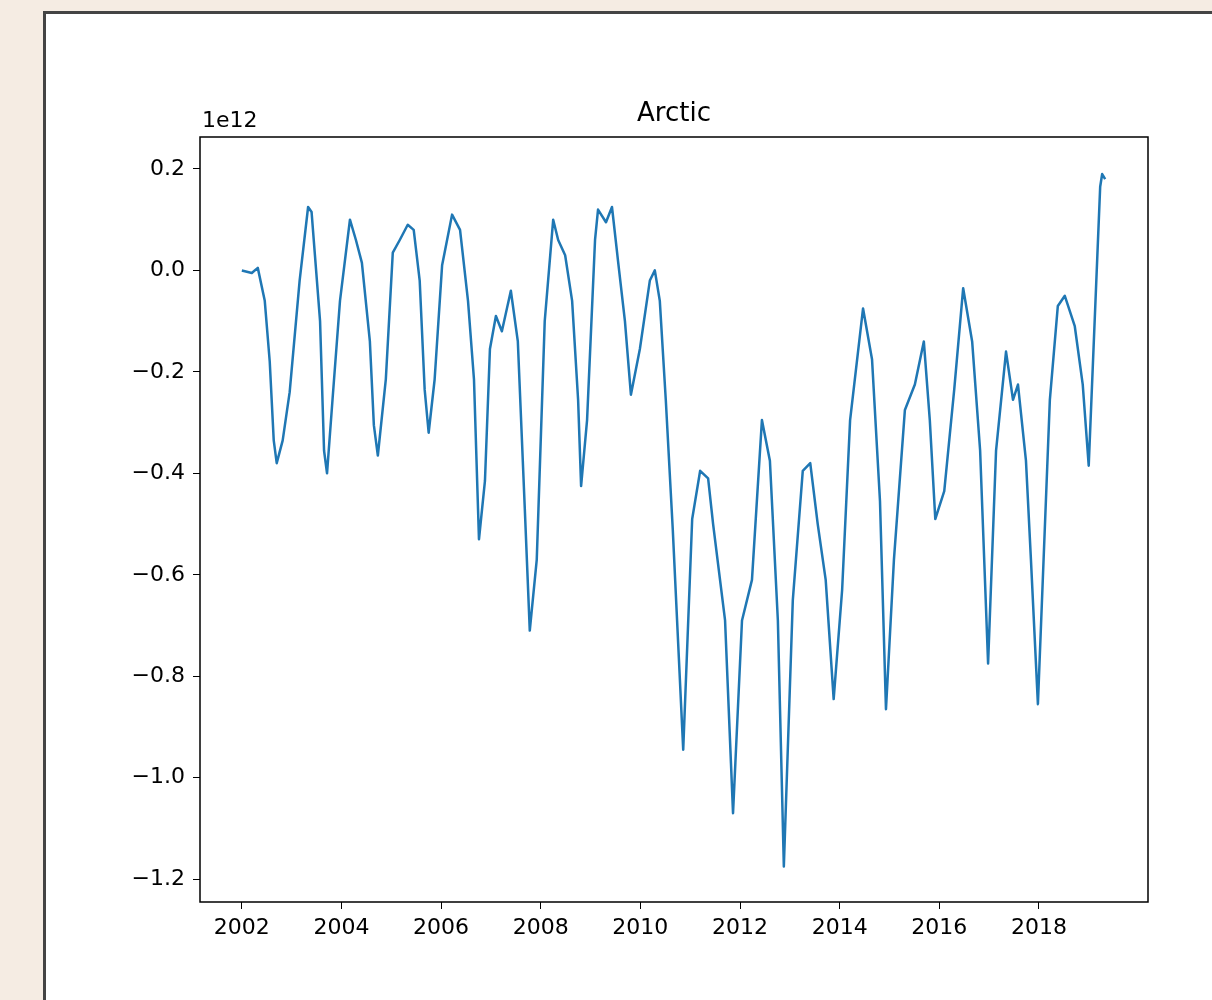 The height and width of the screenshot is (1000, 1212). I want to click on chart-title: Arctic, so click(674, 112).